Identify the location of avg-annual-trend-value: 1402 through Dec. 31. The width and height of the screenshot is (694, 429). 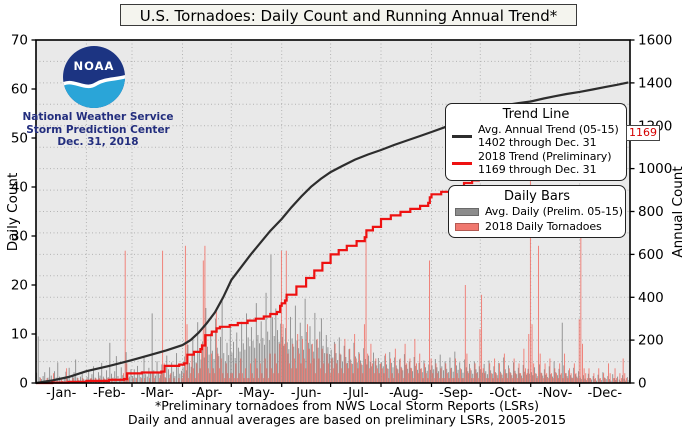
(537, 142).